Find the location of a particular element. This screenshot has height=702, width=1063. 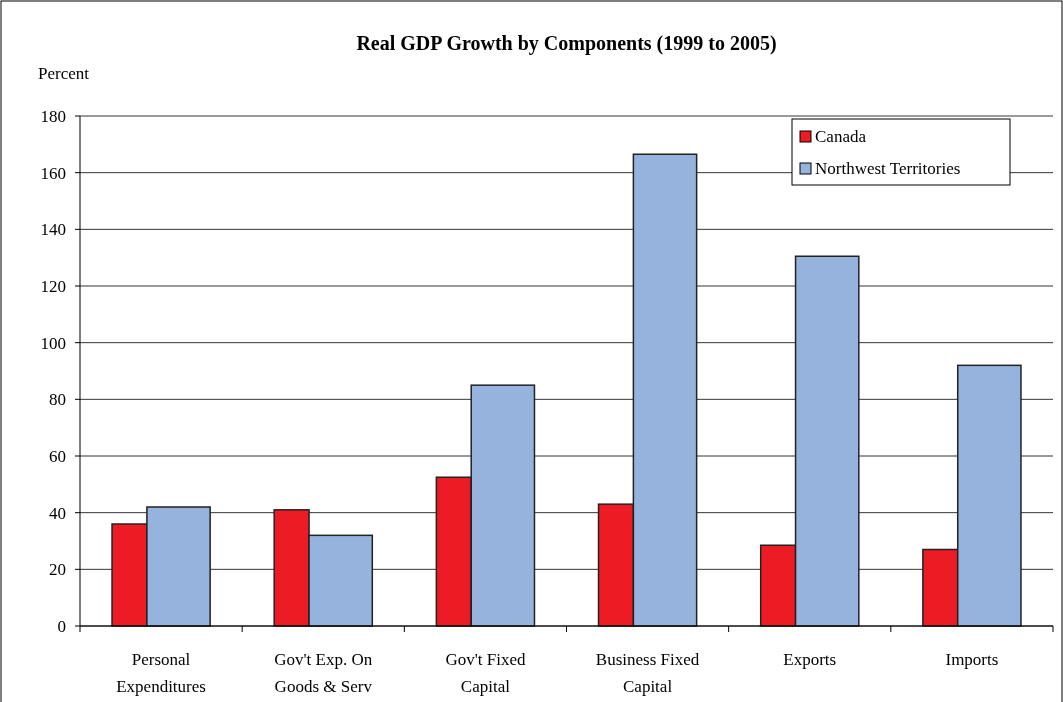

y-tick-label: 180 is located at coordinates (53, 116).